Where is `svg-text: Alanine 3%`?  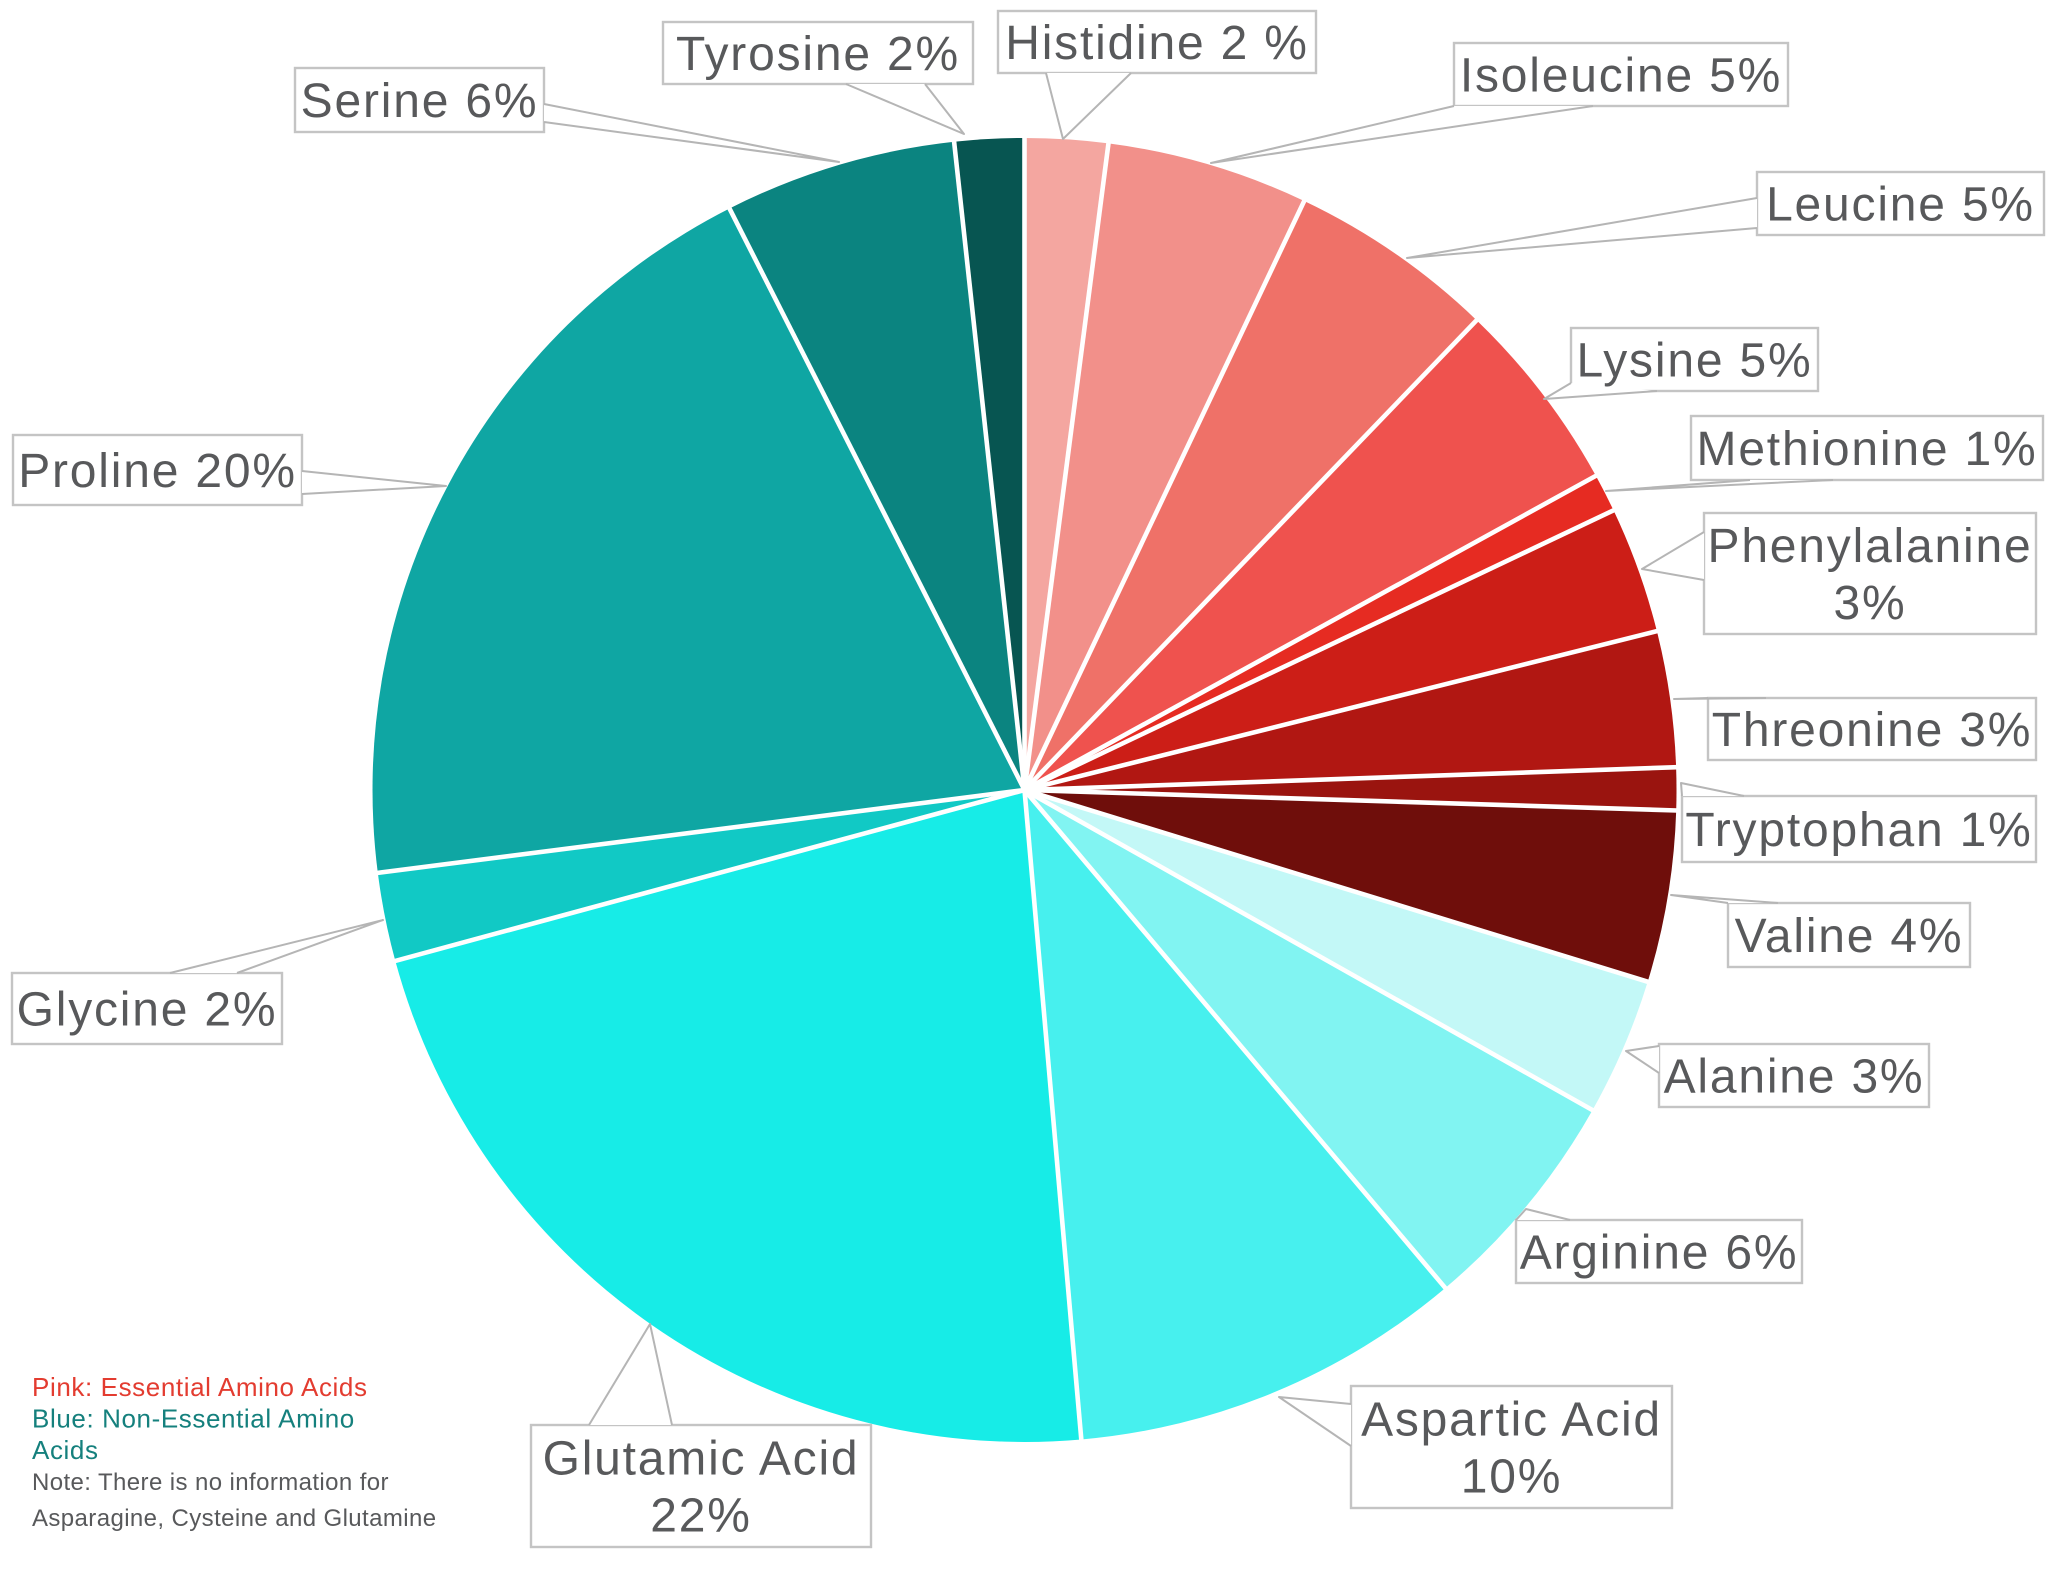 svg-text: Alanine 3% is located at coordinates (1794, 1076).